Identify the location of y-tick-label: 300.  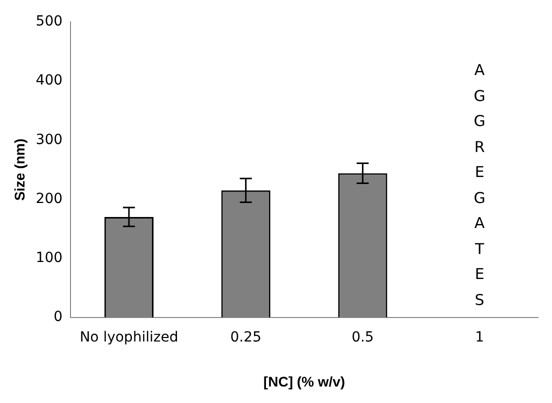
(49, 140).